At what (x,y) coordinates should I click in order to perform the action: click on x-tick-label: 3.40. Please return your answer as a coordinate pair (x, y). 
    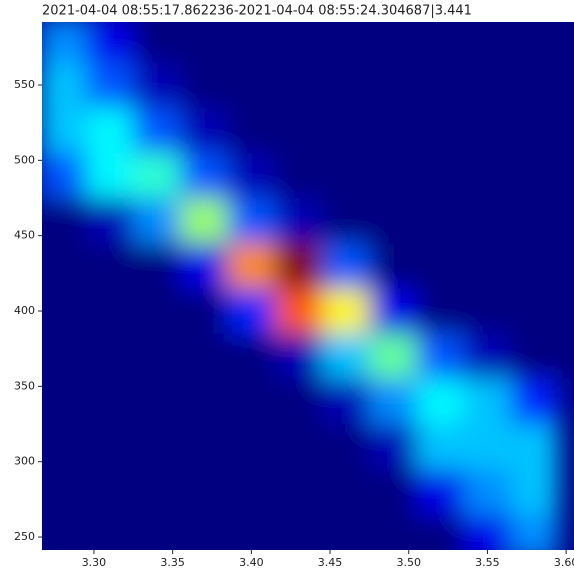
    Looking at the image, I should click on (251, 562).